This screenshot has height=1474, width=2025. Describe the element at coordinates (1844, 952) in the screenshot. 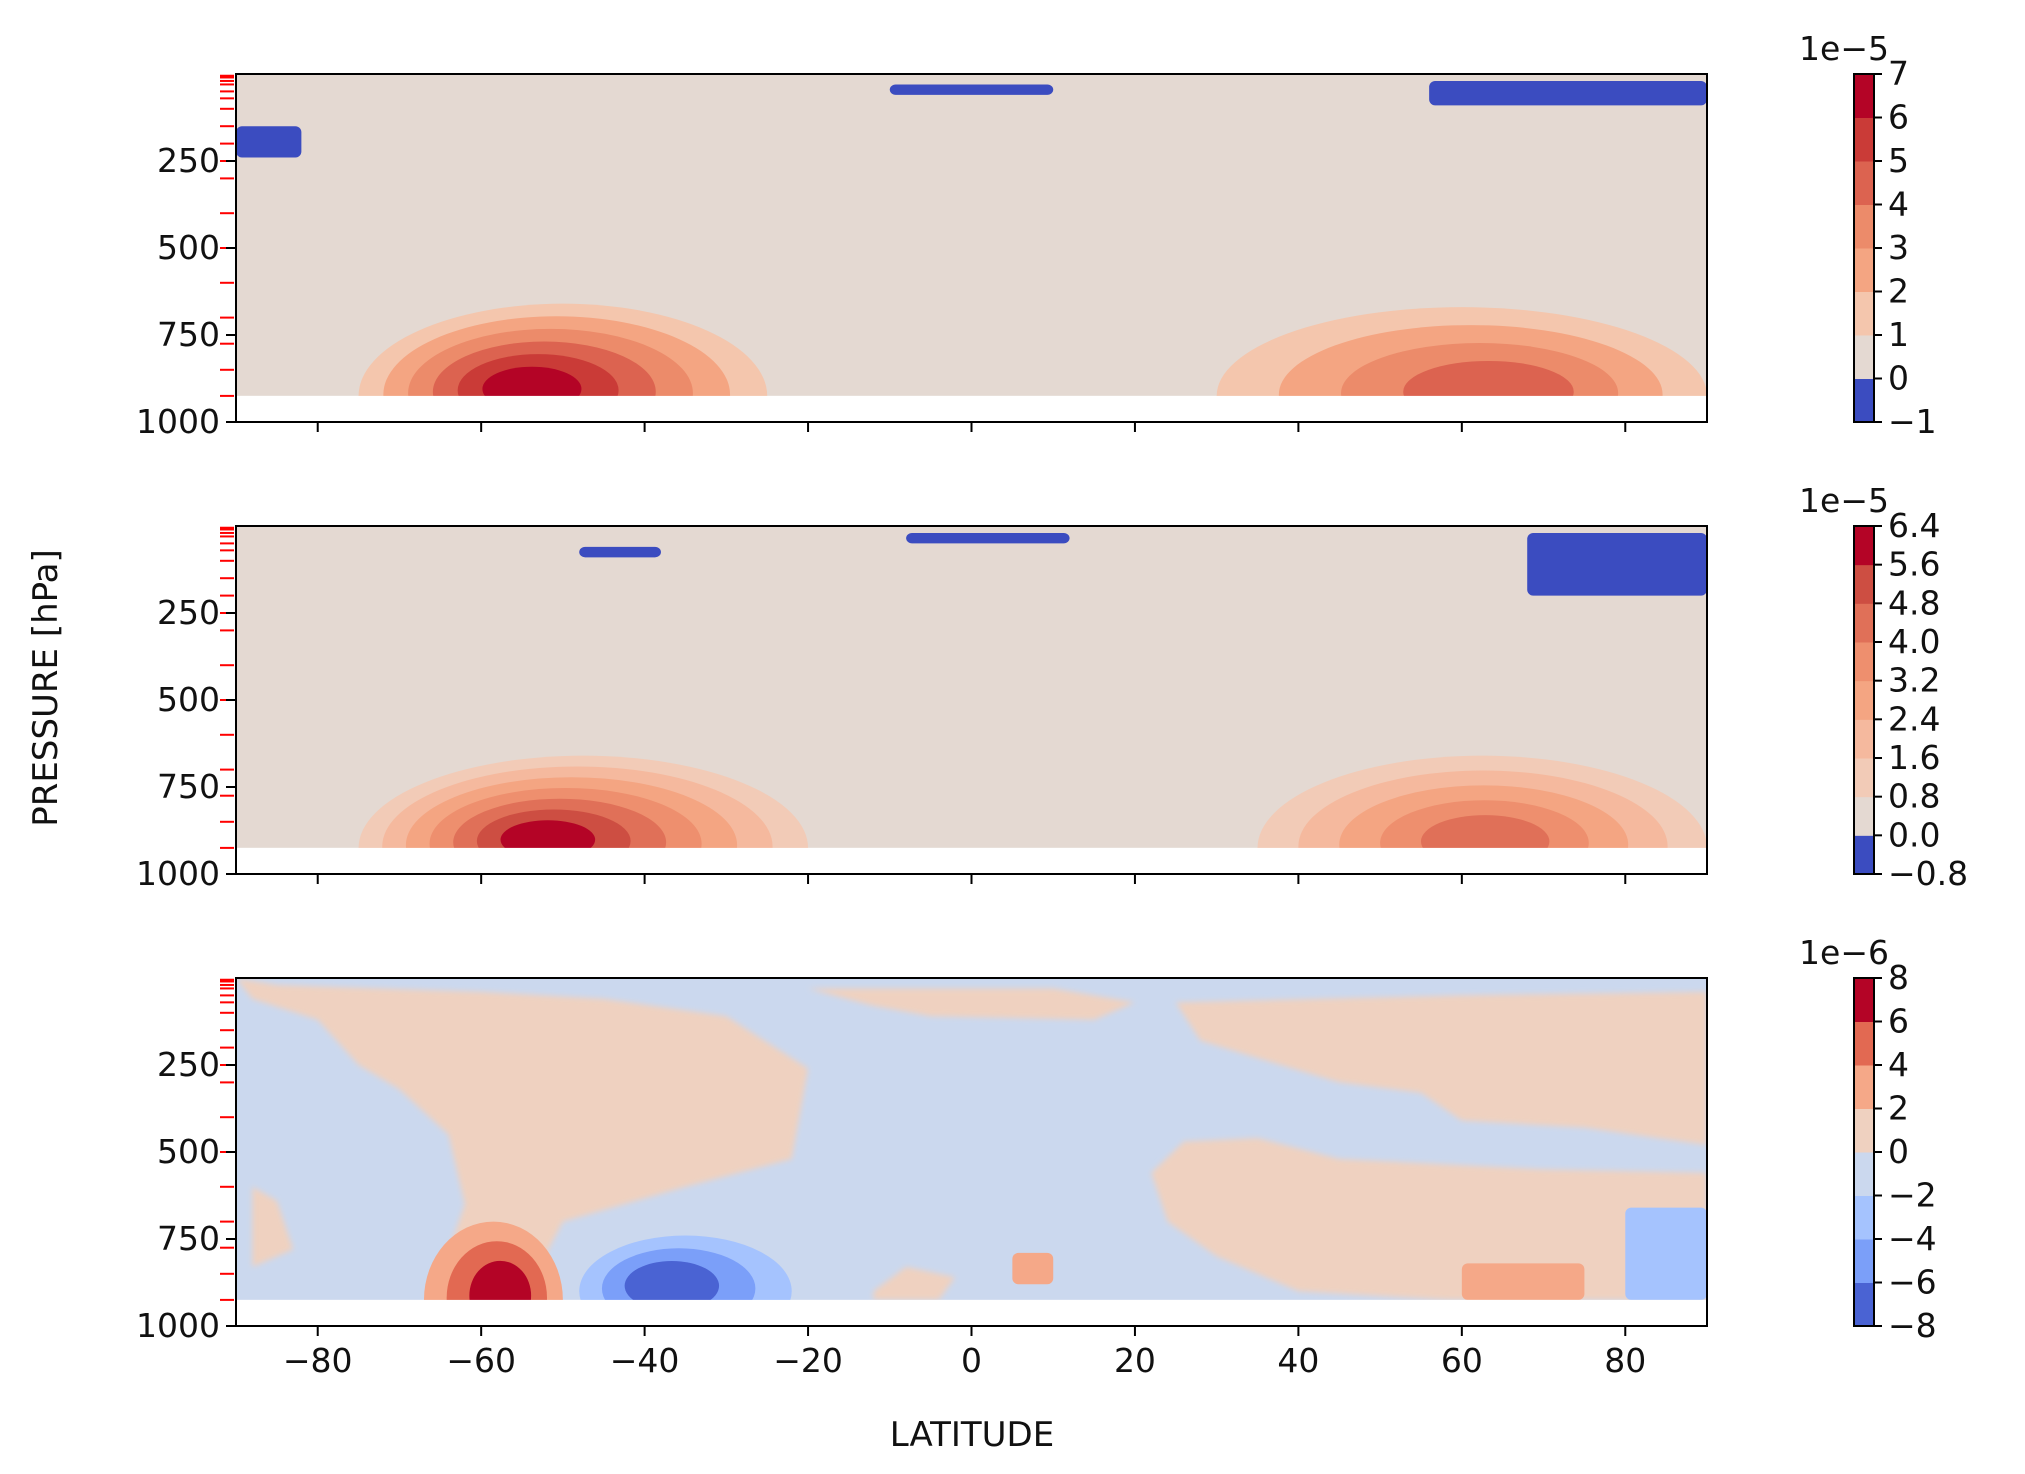

I see `colorbar-exponent: 1e−6` at that location.